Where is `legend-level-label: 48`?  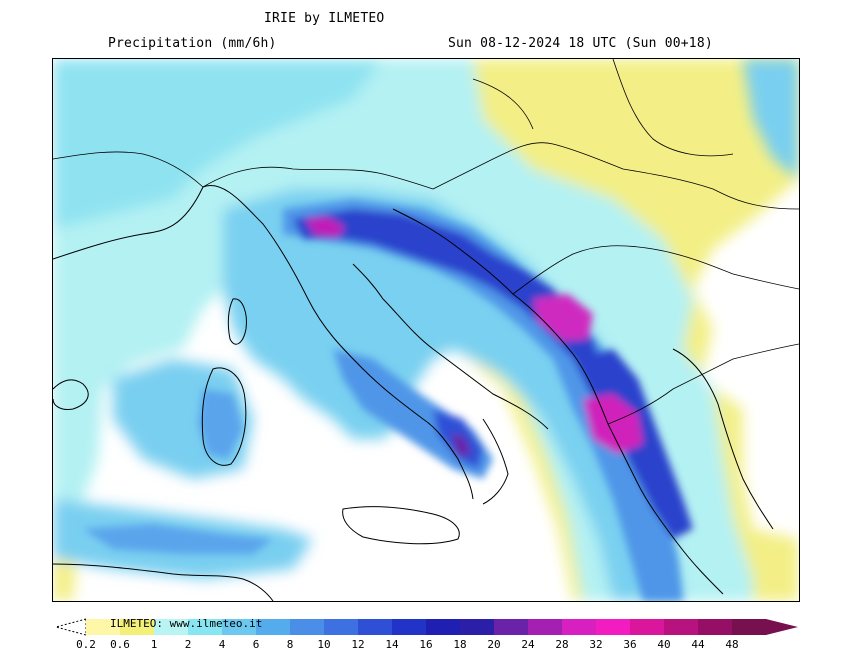 legend-level-label: 48 is located at coordinates (731, 644).